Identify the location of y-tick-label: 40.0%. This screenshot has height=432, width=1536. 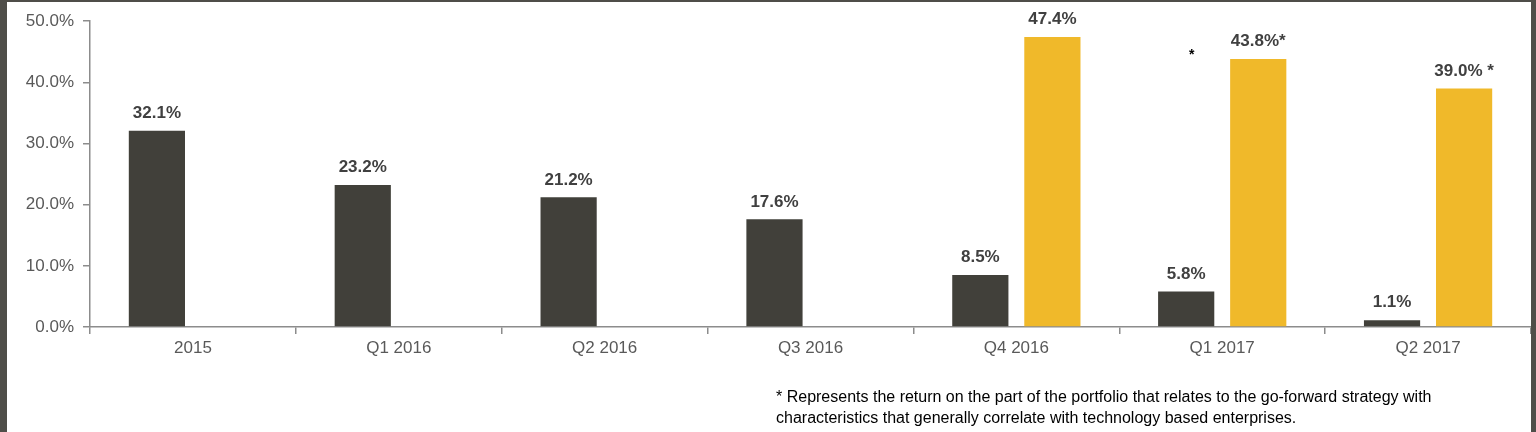
(49, 82).